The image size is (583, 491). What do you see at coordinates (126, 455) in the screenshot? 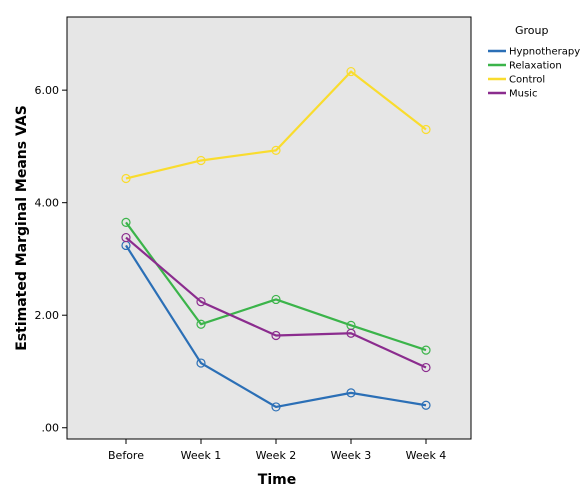
I see `x-tick-label: Before` at bounding box center [126, 455].